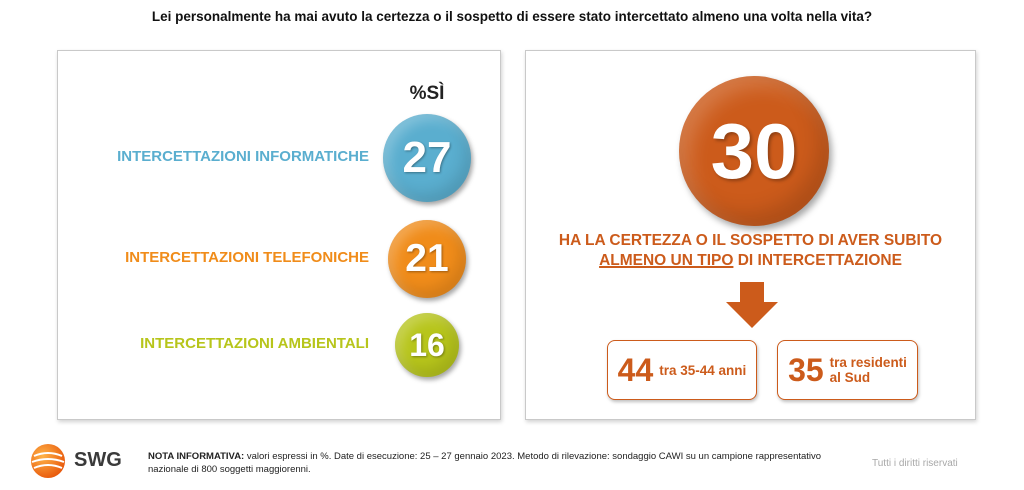 The width and height of the screenshot is (1024, 490). Describe the element at coordinates (254, 343) in the screenshot. I see `row-label: INTERCETTAZIONI AMBIENTALI` at that location.